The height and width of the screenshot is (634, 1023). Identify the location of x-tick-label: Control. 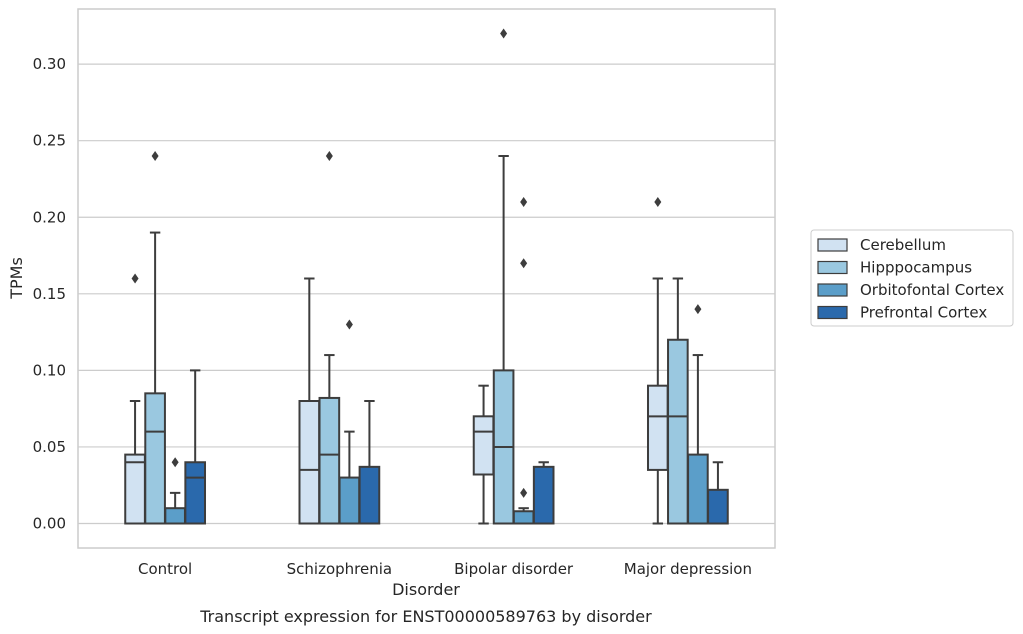
(165, 569).